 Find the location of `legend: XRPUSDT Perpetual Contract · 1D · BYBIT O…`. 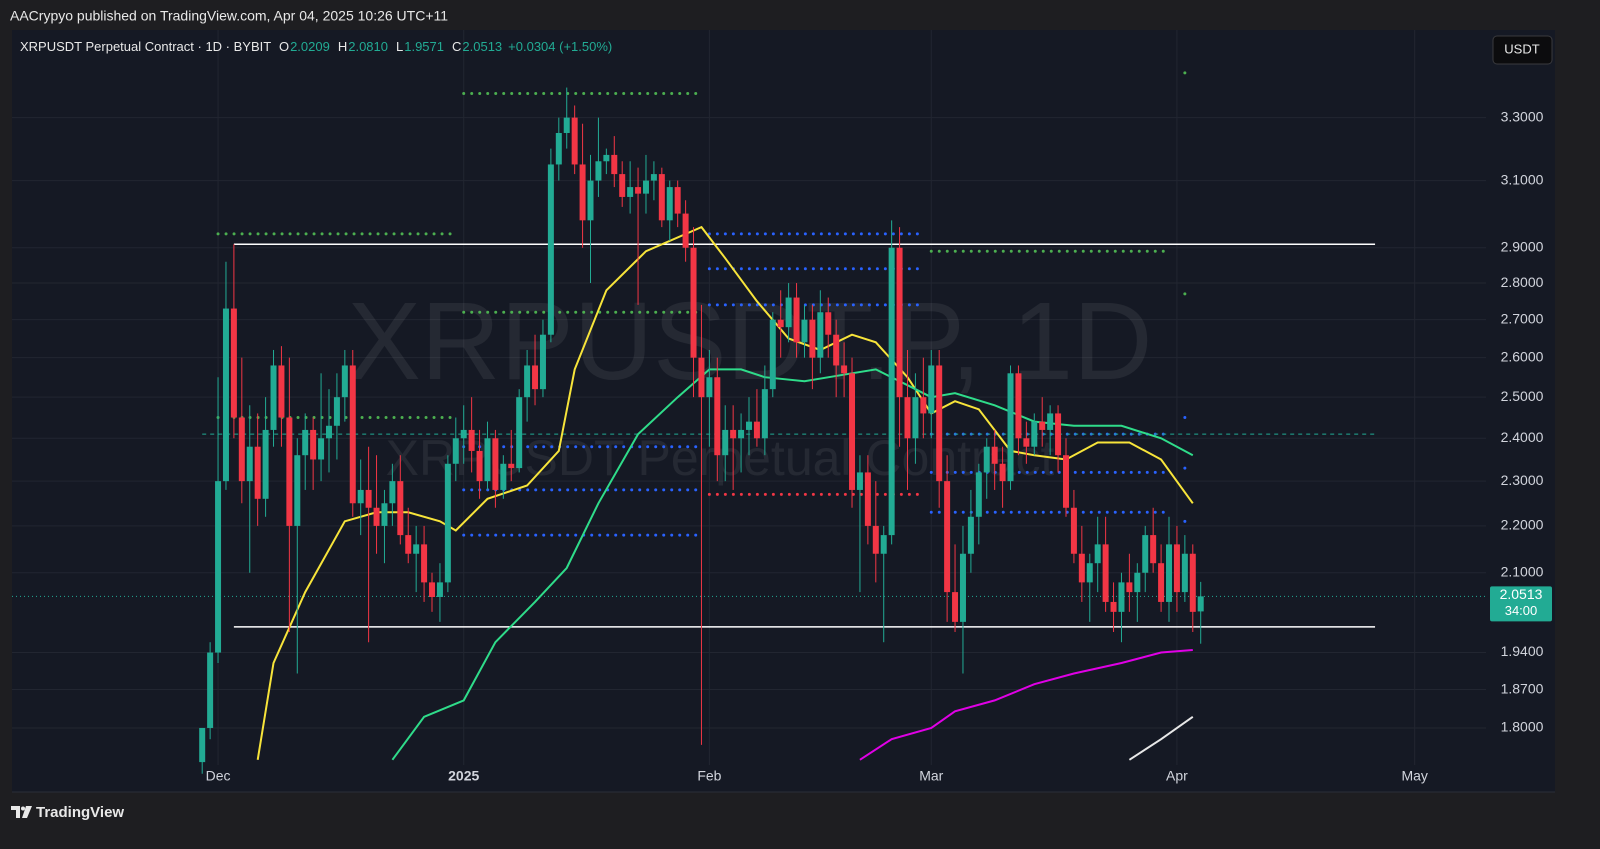

legend: XRPUSDT Perpetual Contract · 1D · BYBIT O… is located at coordinates (316, 46).